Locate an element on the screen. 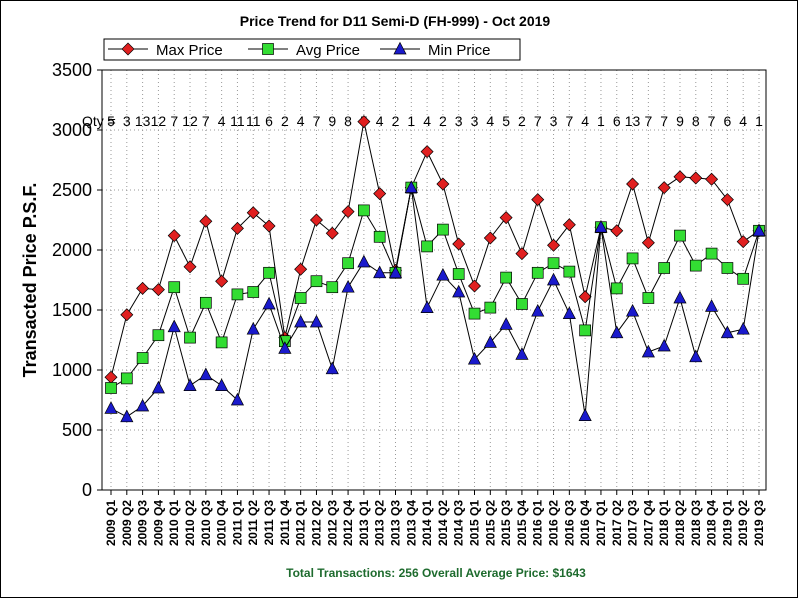 Image resolution: width=800 pixels, height=600 pixels. qty-label: Qty = is located at coordinates (99, 121).